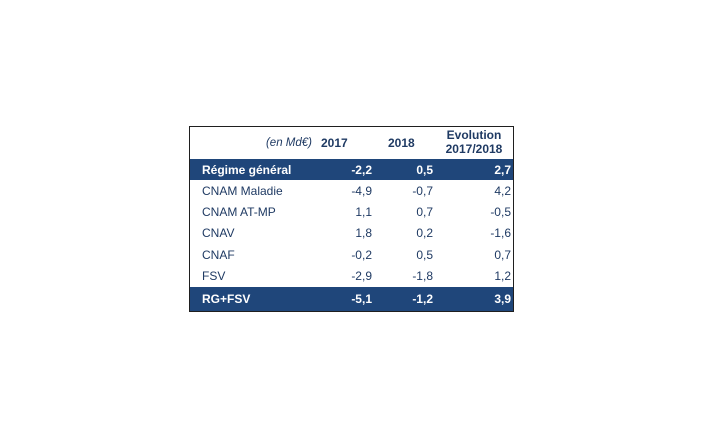  Describe the element at coordinates (361, 170) in the screenshot. I see `value-2017: -2,2` at that location.